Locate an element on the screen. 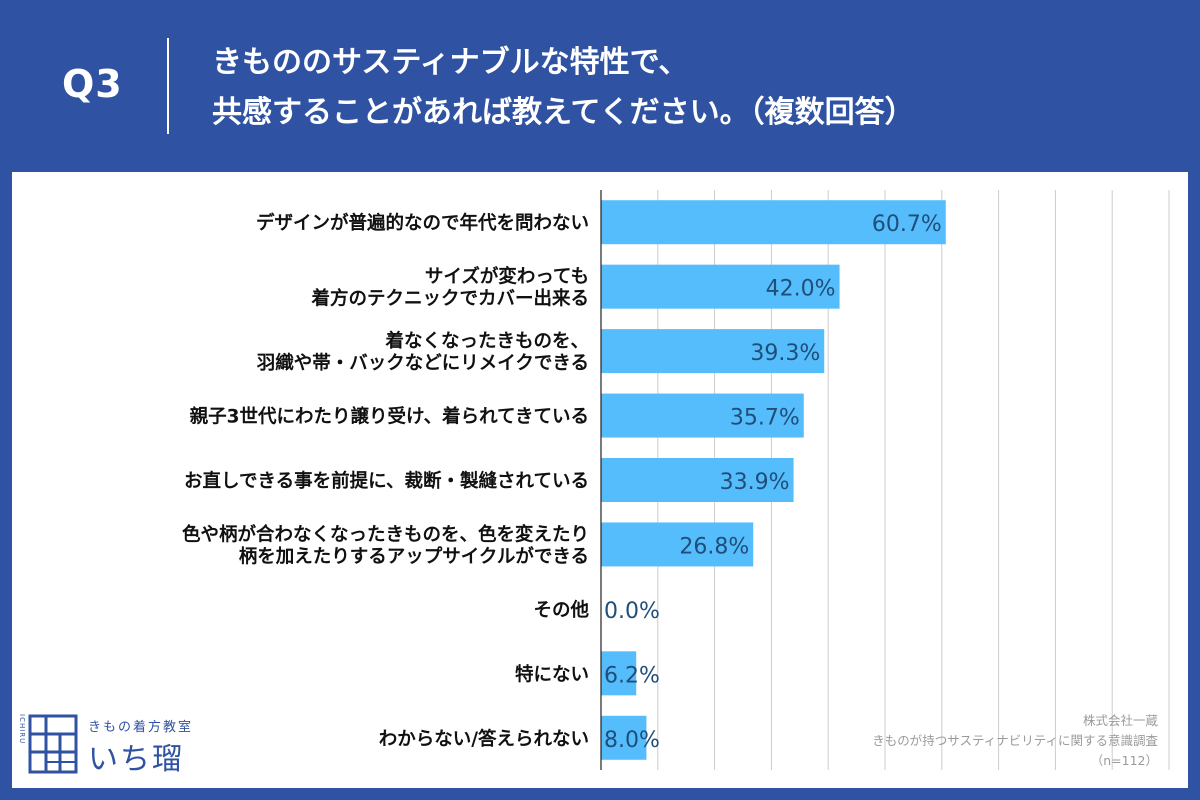 Image resolution: width=1200 pixels, height=800 pixels. data-label: 39.3% is located at coordinates (785, 353).